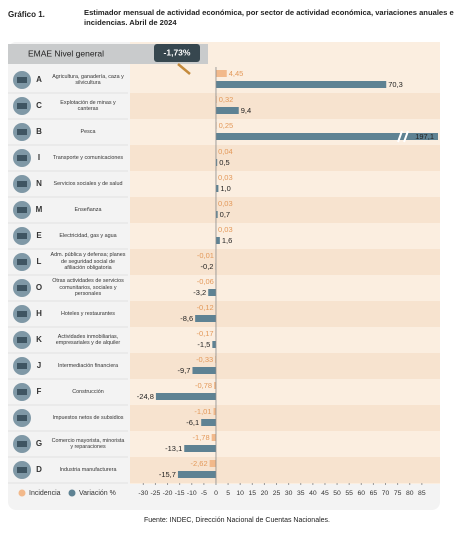 Image resolution: width=474 pixels, height=546 pixels. I want to click on x-tick-label: 65, so click(374, 493).